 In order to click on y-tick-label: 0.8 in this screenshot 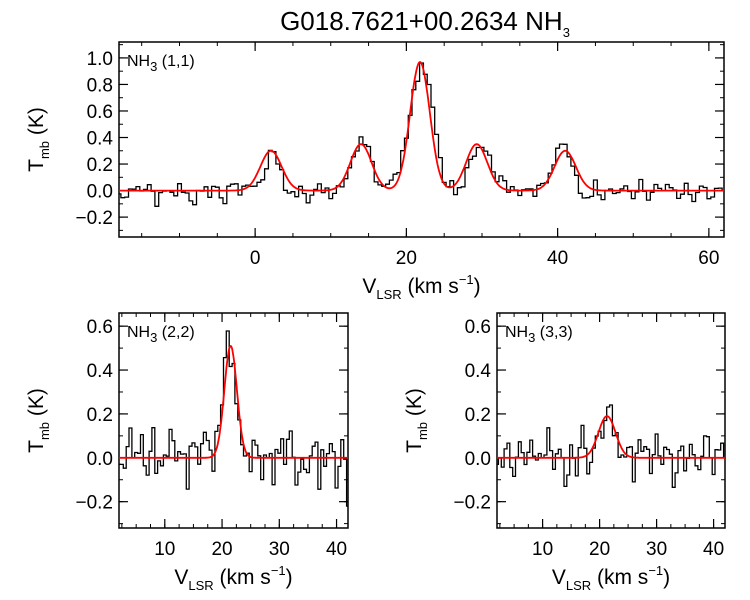, I will do `click(100, 85)`.